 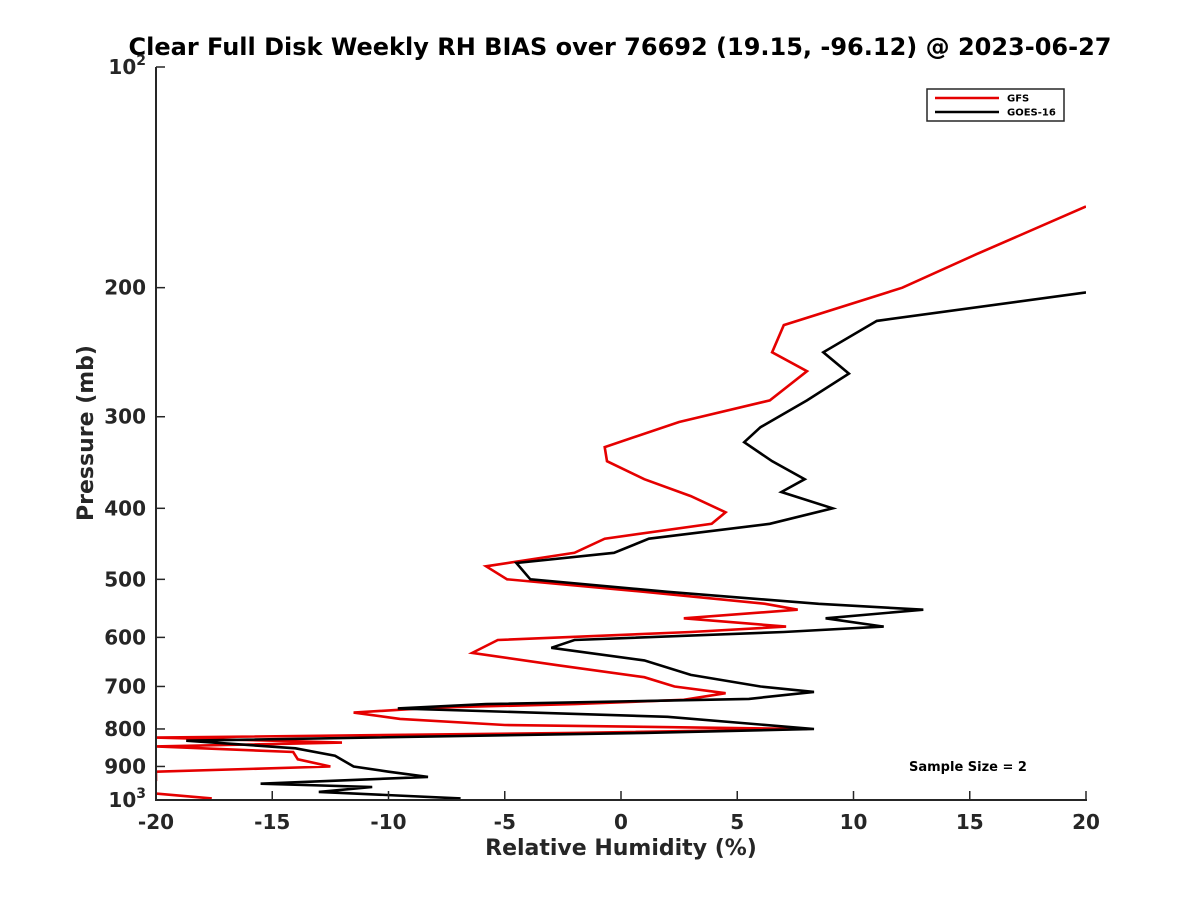 What do you see at coordinates (125, 508) in the screenshot?
I see `y-tick-label: 400` at bounding box center [125, 508].